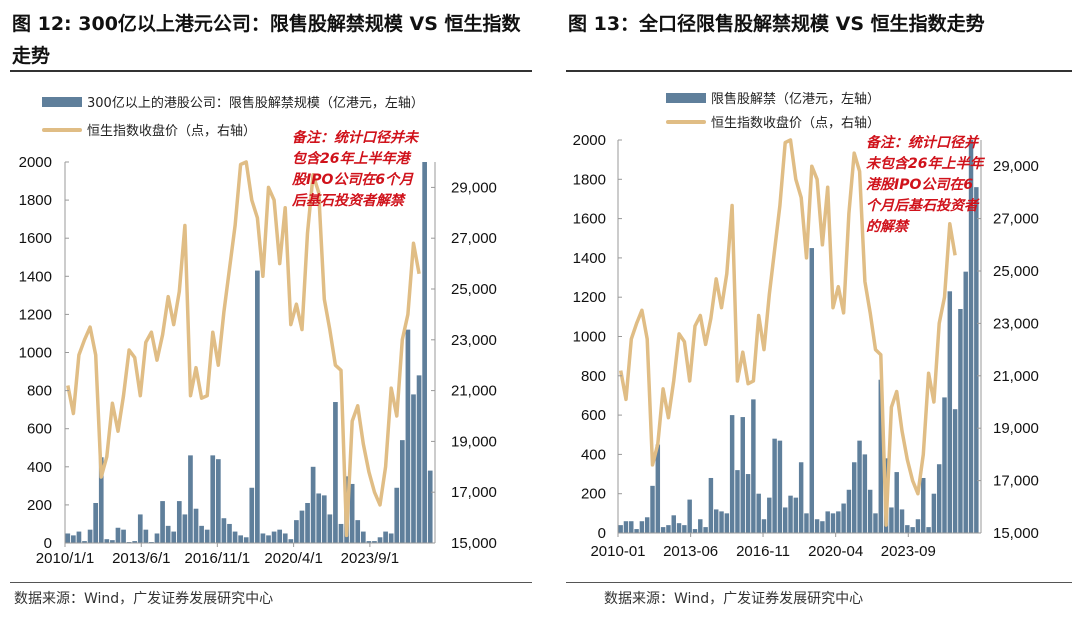  What do you see at coordinates (293, 558) in the screenshot?
I see `x-tick-label: 2020/4/1` at bounding box center [293, 558].